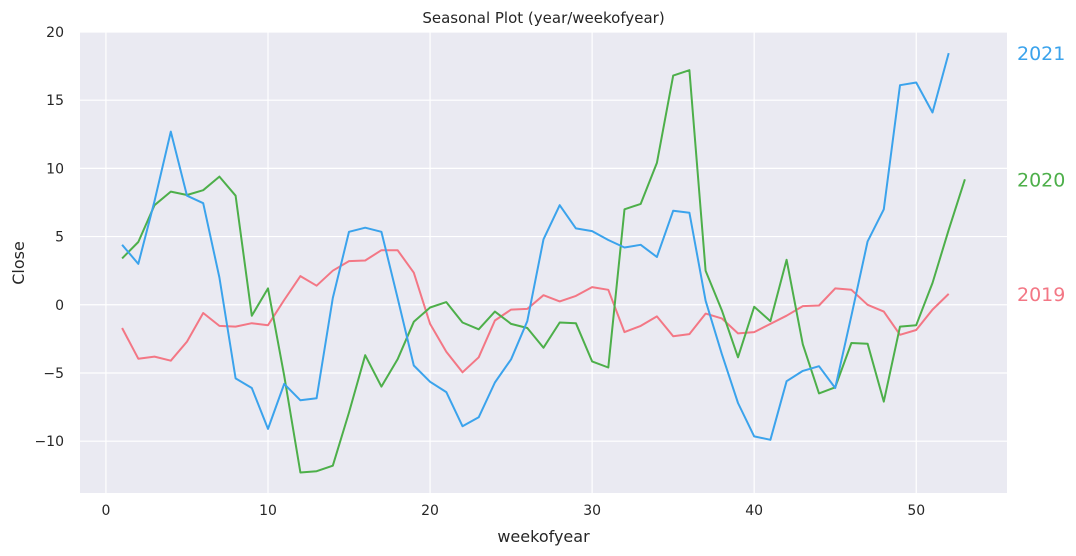 The width and height of the screenshot is (1076, 556). What do you see at coordinates (55, 101) in the screenshot?
I see `y-tick-label: 15` at bounding box center [55, 101].